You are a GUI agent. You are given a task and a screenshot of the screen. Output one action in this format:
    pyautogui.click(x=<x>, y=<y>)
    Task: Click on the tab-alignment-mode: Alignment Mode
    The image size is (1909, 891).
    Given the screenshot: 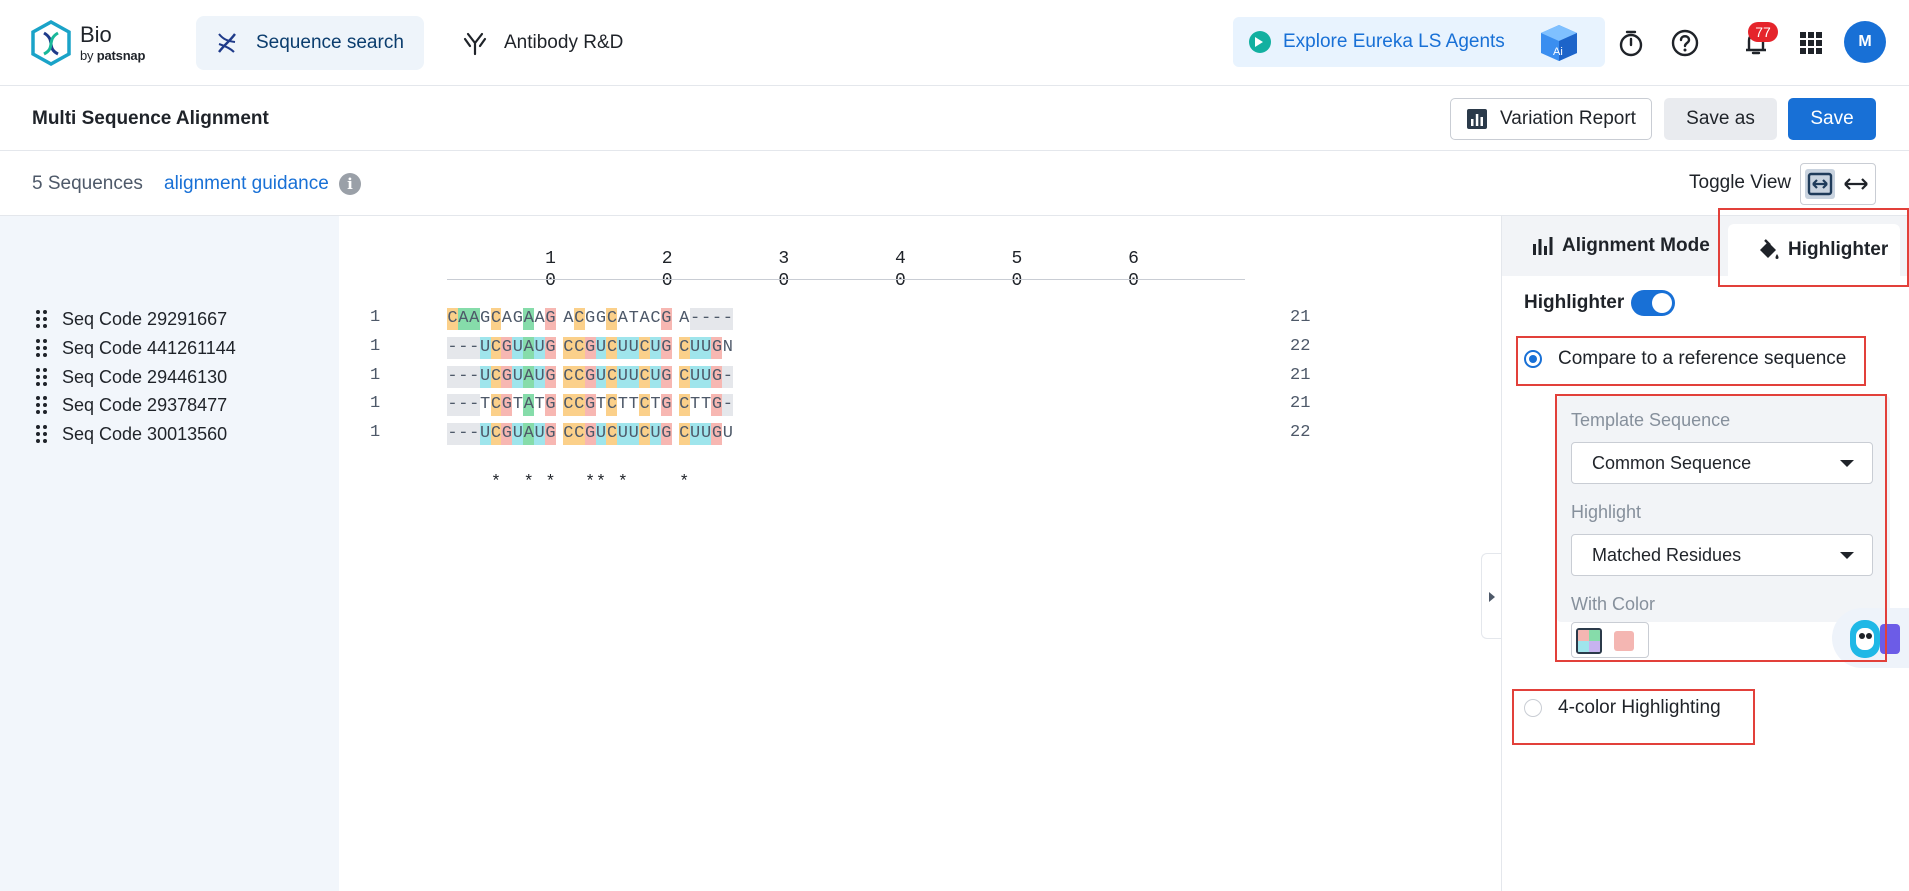 What is the action you would take?
    pyautogui.click(x=1620, y=246)
    